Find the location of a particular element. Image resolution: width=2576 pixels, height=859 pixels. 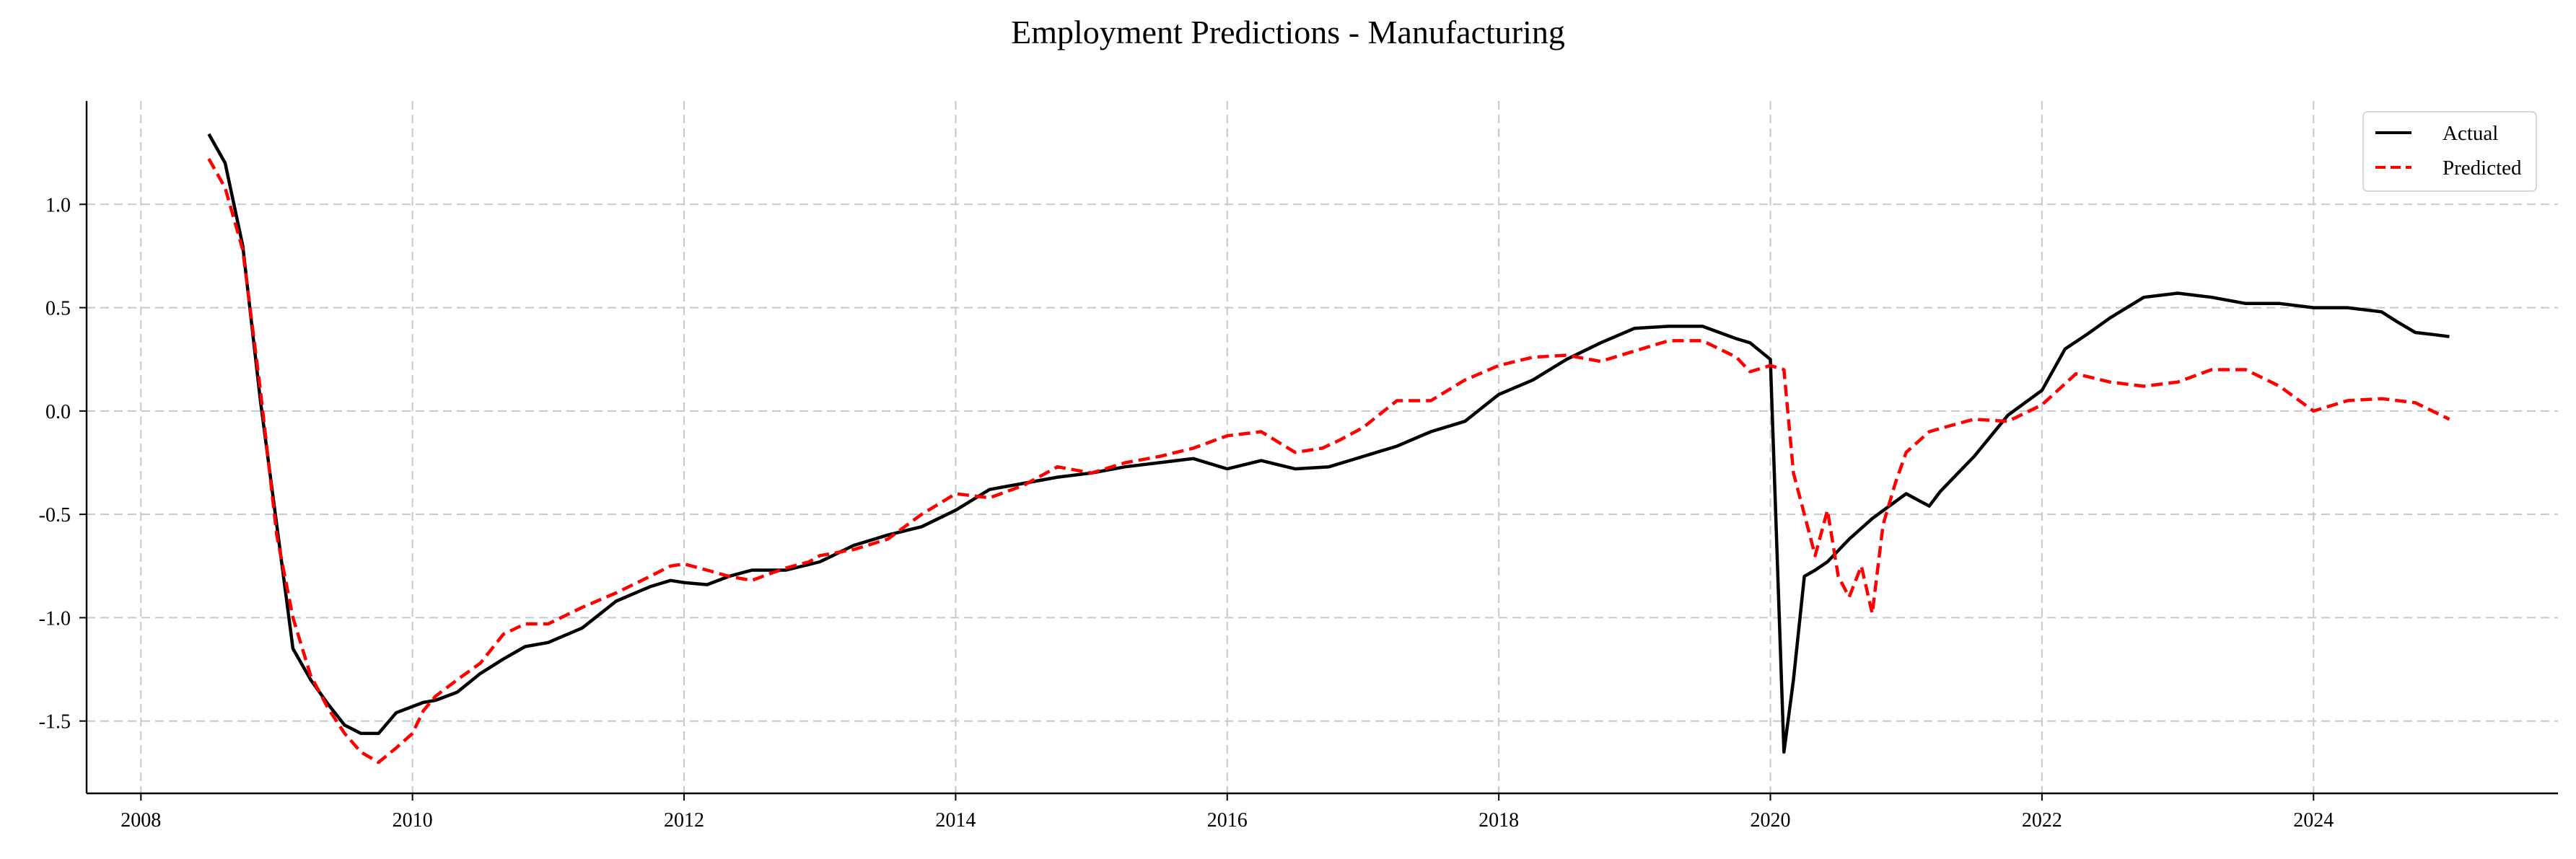

x-tick-label: 2020 is located at coordinates (1771, 820).